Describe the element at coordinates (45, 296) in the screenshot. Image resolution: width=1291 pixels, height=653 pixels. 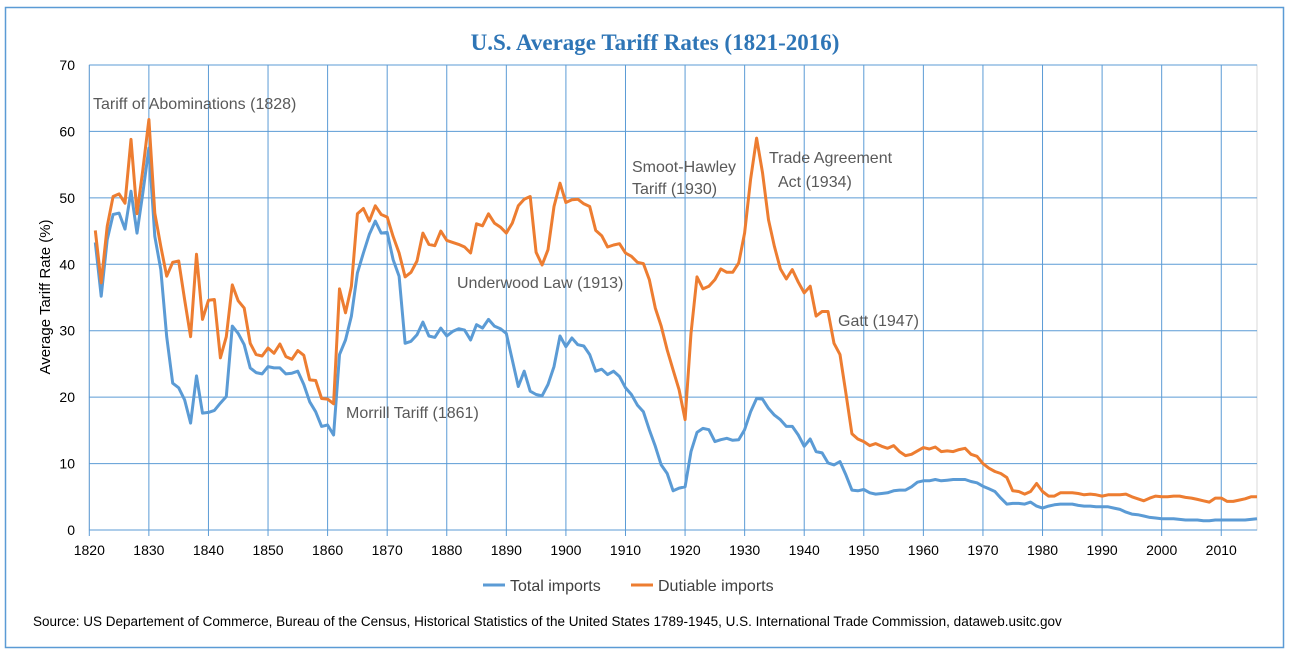
I see `y-axis-label: Average Tariff Rate (%)` at that location.